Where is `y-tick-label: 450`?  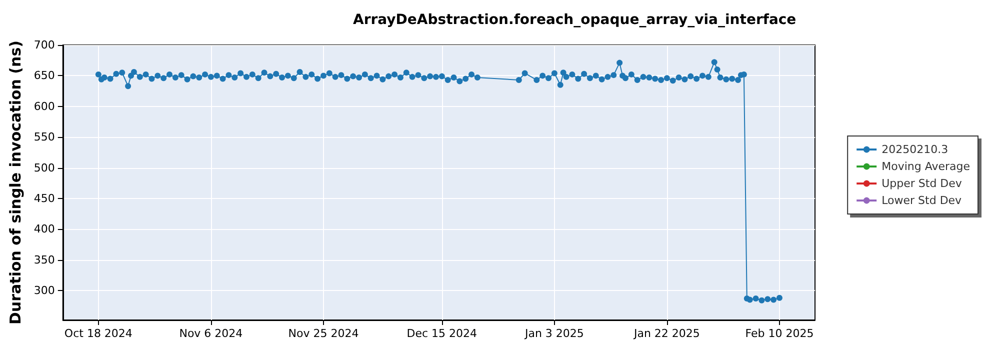
y-tick-label: 450 is located at coordinates (44, 198).